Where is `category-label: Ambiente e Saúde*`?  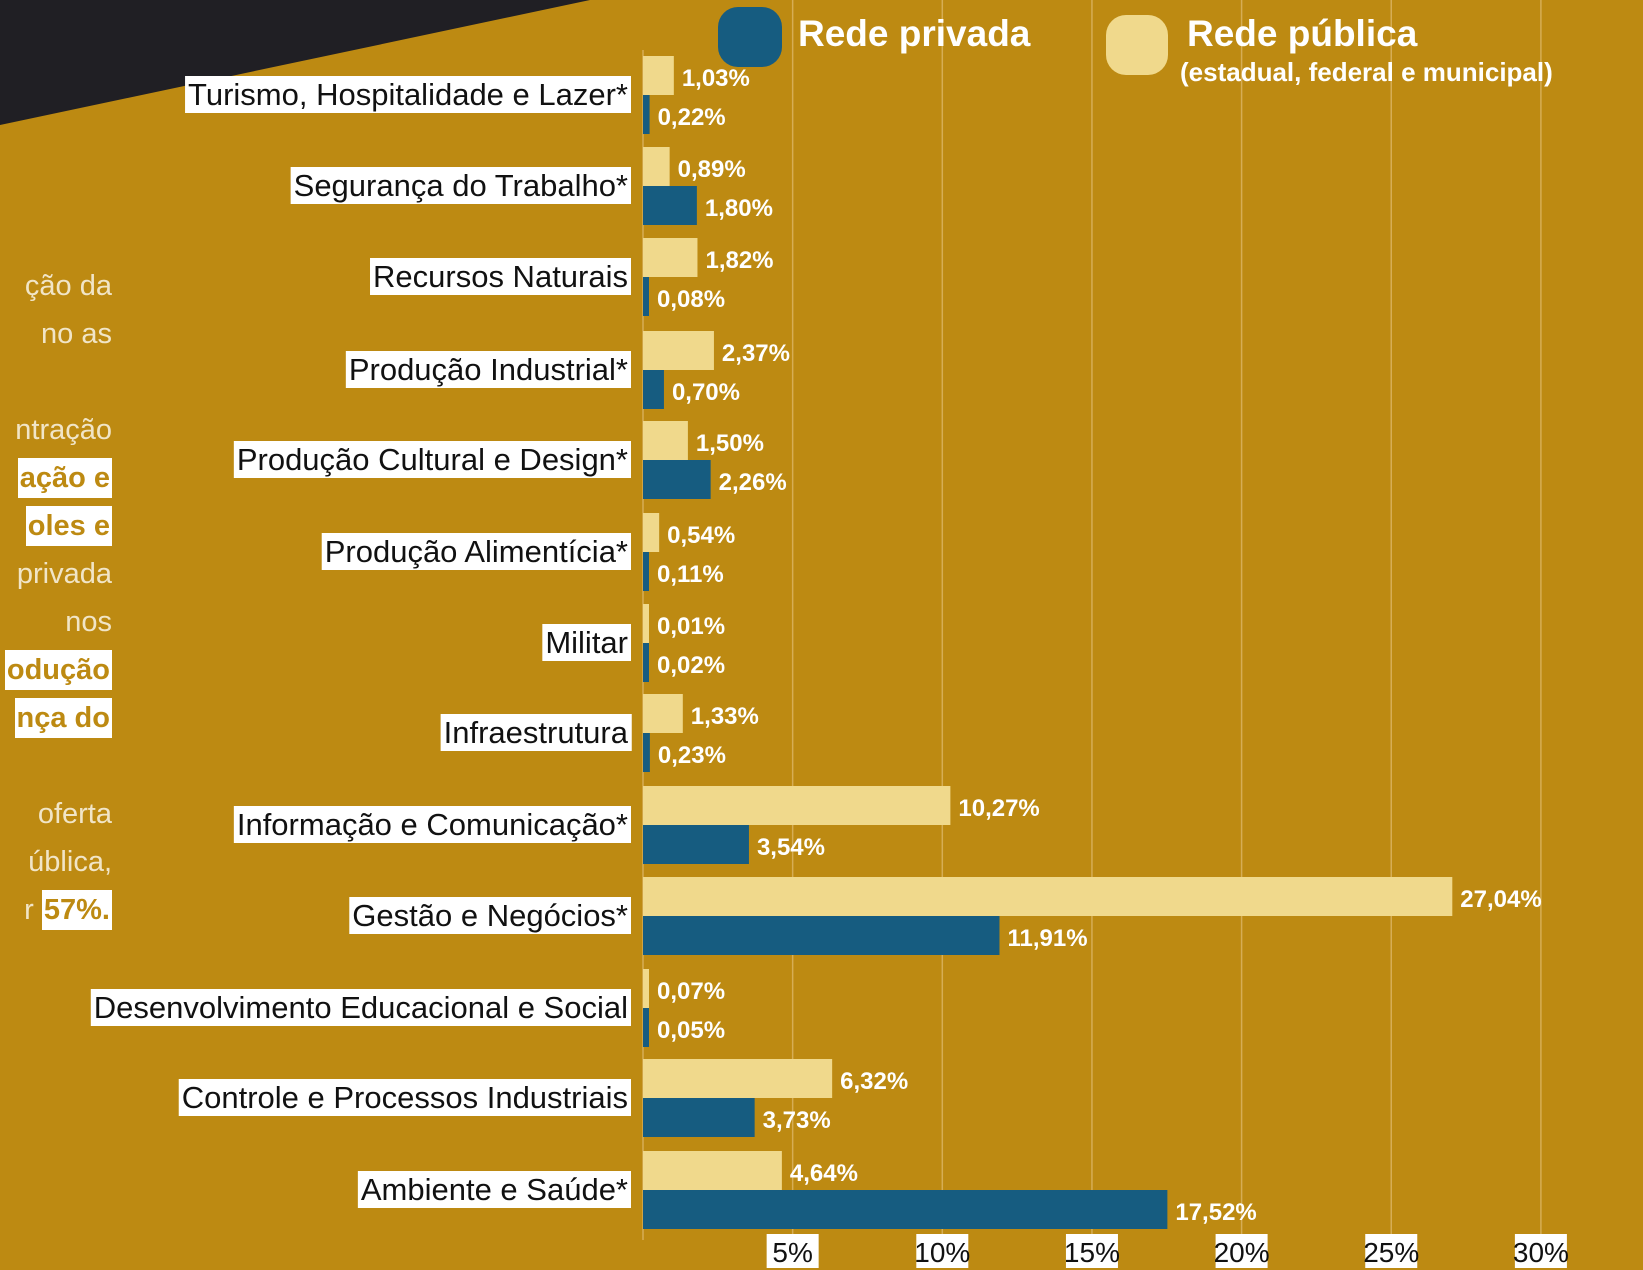 category-label: Ambiente e Saúde* is located at coordinates (494, 1189).